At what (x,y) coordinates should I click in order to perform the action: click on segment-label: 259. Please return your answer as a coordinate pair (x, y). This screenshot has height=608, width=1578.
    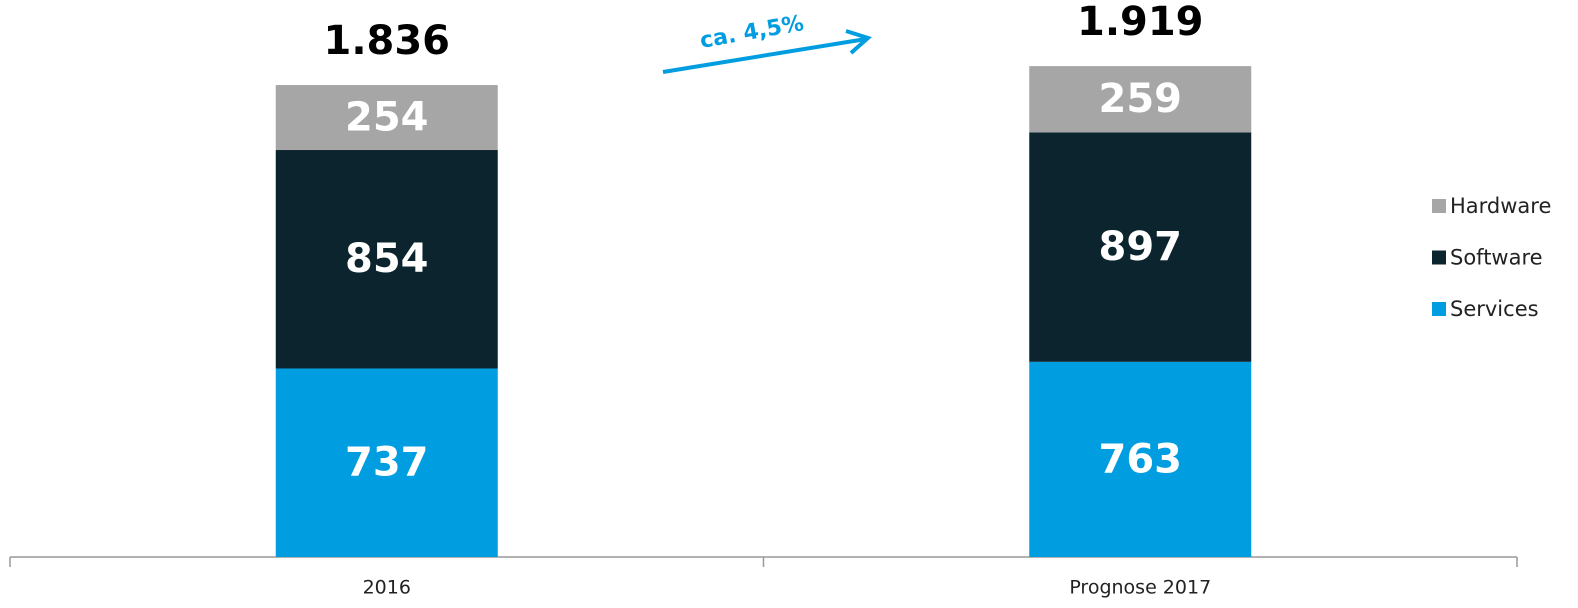
    Looking at the image, I should click on (1141, 99).